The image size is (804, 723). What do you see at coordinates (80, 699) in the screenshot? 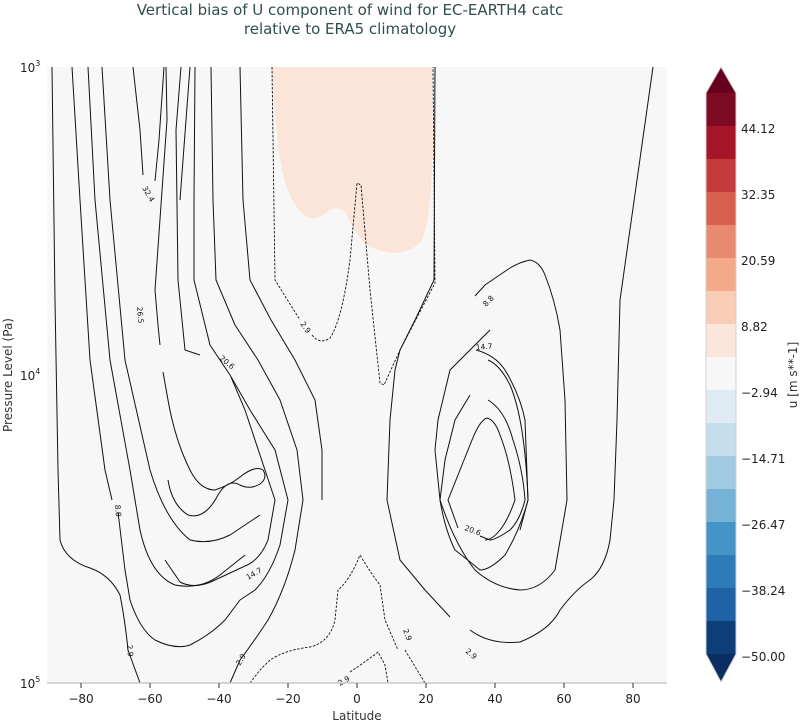
I see `x-tick-label: −80` at bounding box center [80, 699].